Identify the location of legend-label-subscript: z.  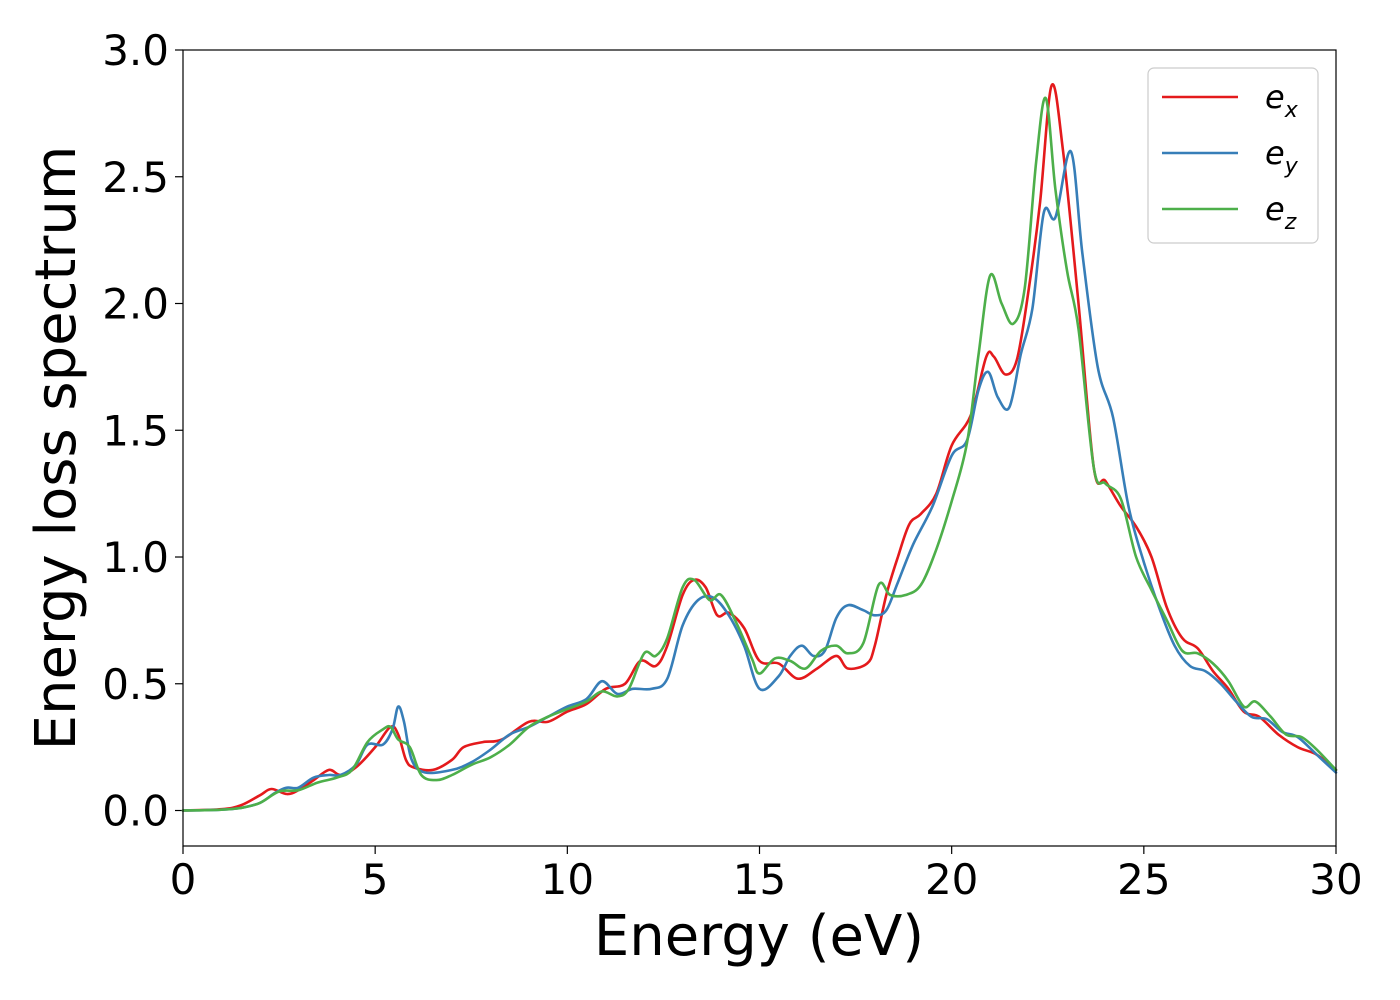
(1290, 222).